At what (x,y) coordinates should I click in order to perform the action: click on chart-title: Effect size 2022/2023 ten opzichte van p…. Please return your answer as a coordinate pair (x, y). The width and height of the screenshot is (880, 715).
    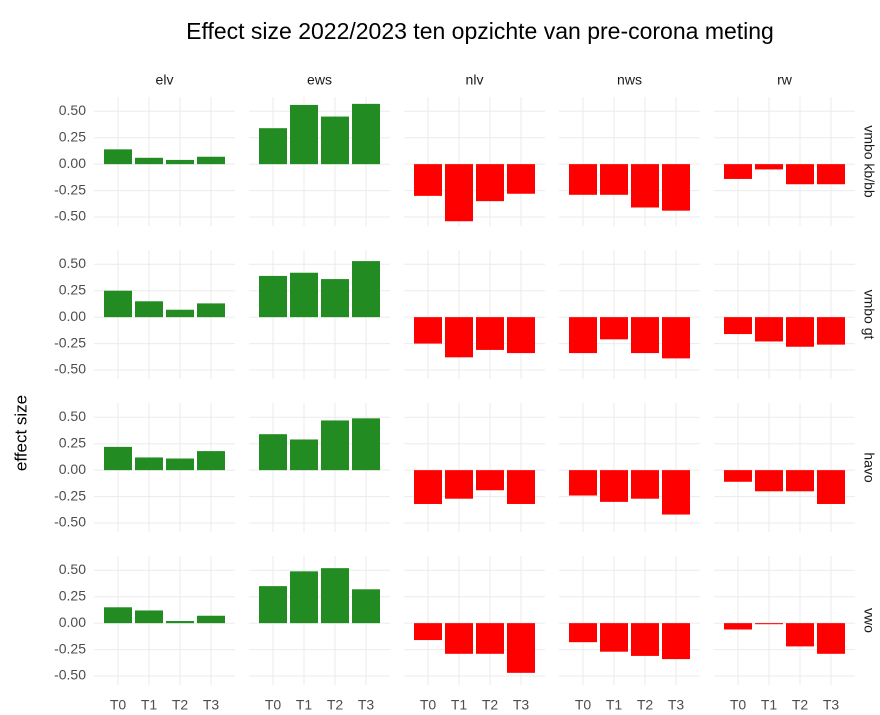
    Looking at the image, I should click on (480, 31).